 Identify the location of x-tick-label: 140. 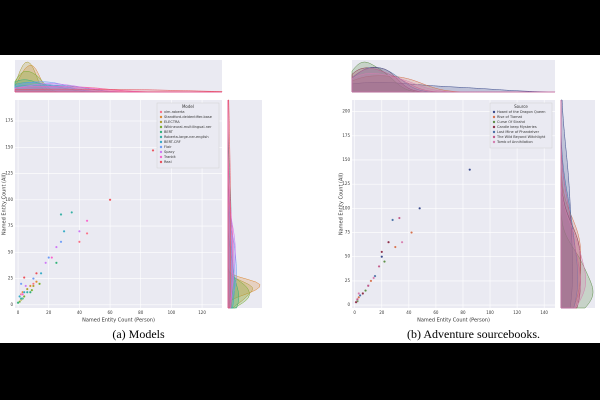
(544, 312).